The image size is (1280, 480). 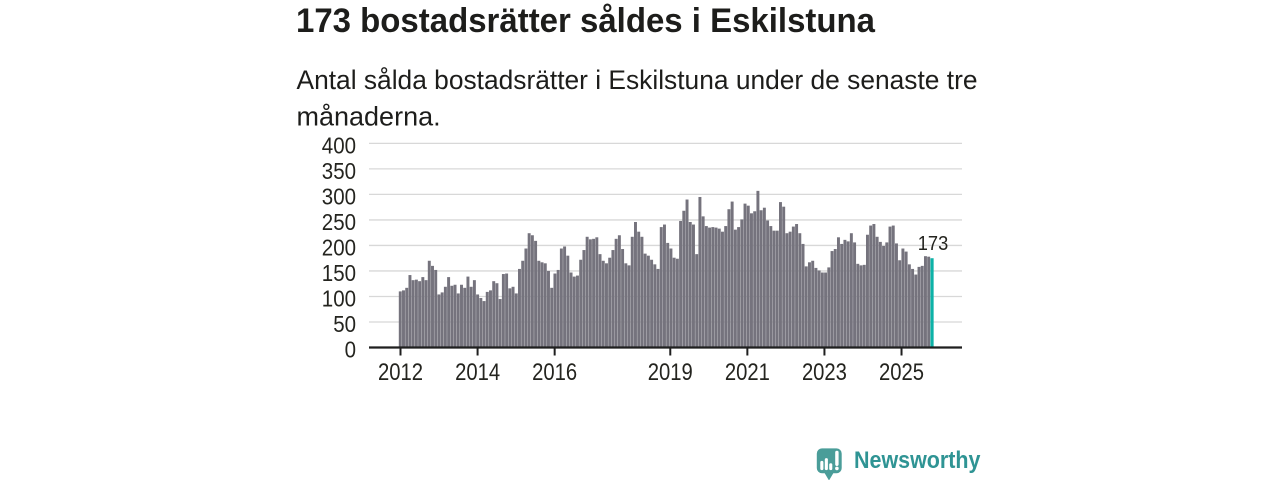 What do you see at coordinates (747, 372) in the screenshot?
I see `svg-text: 2021` at bounding box center [747, 372].